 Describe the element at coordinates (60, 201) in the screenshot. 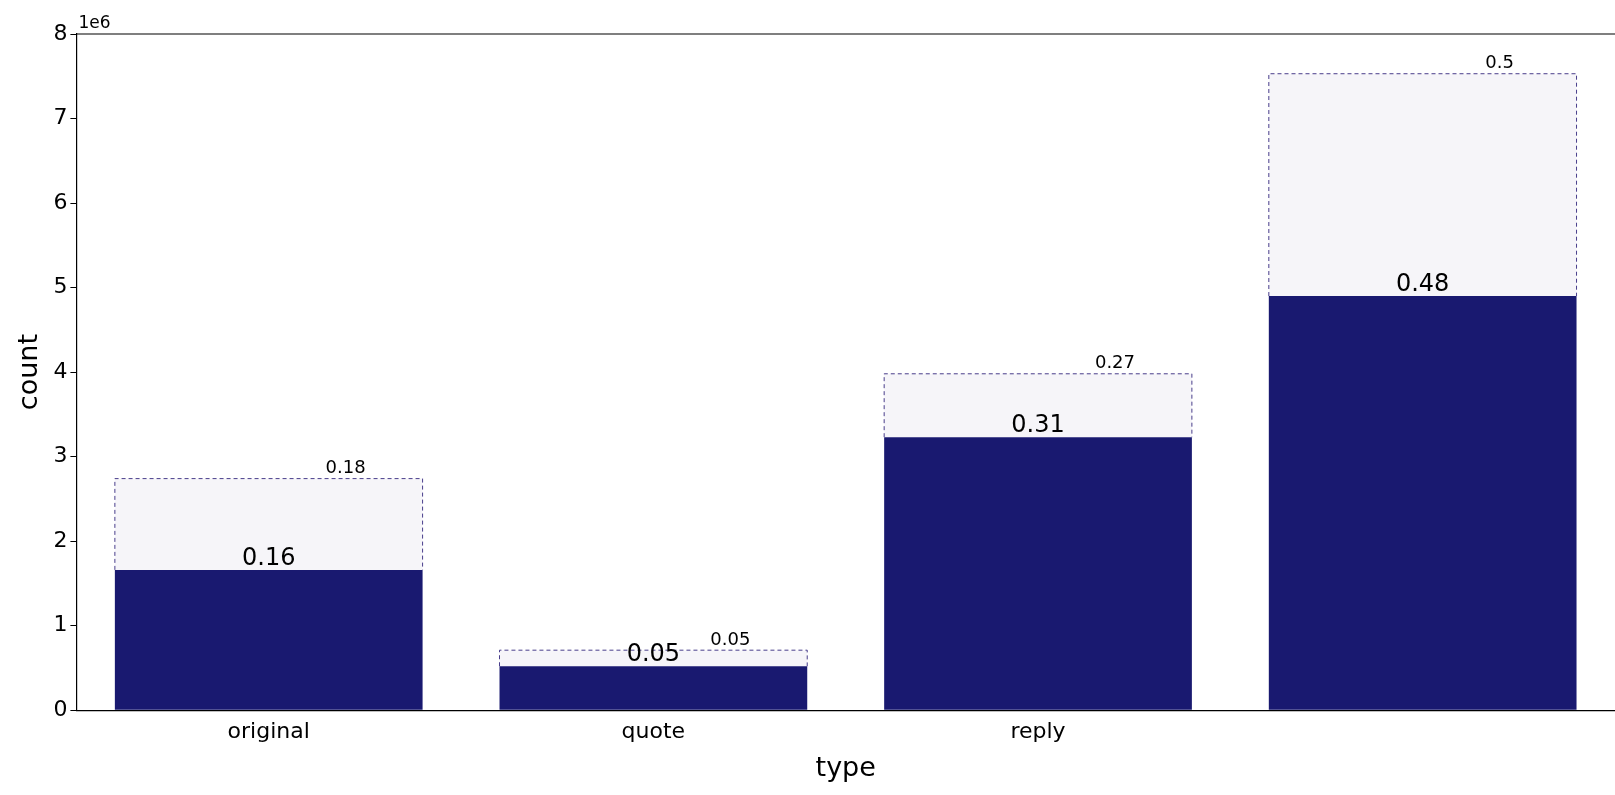

I see `y-tick-label: 6` at that location.